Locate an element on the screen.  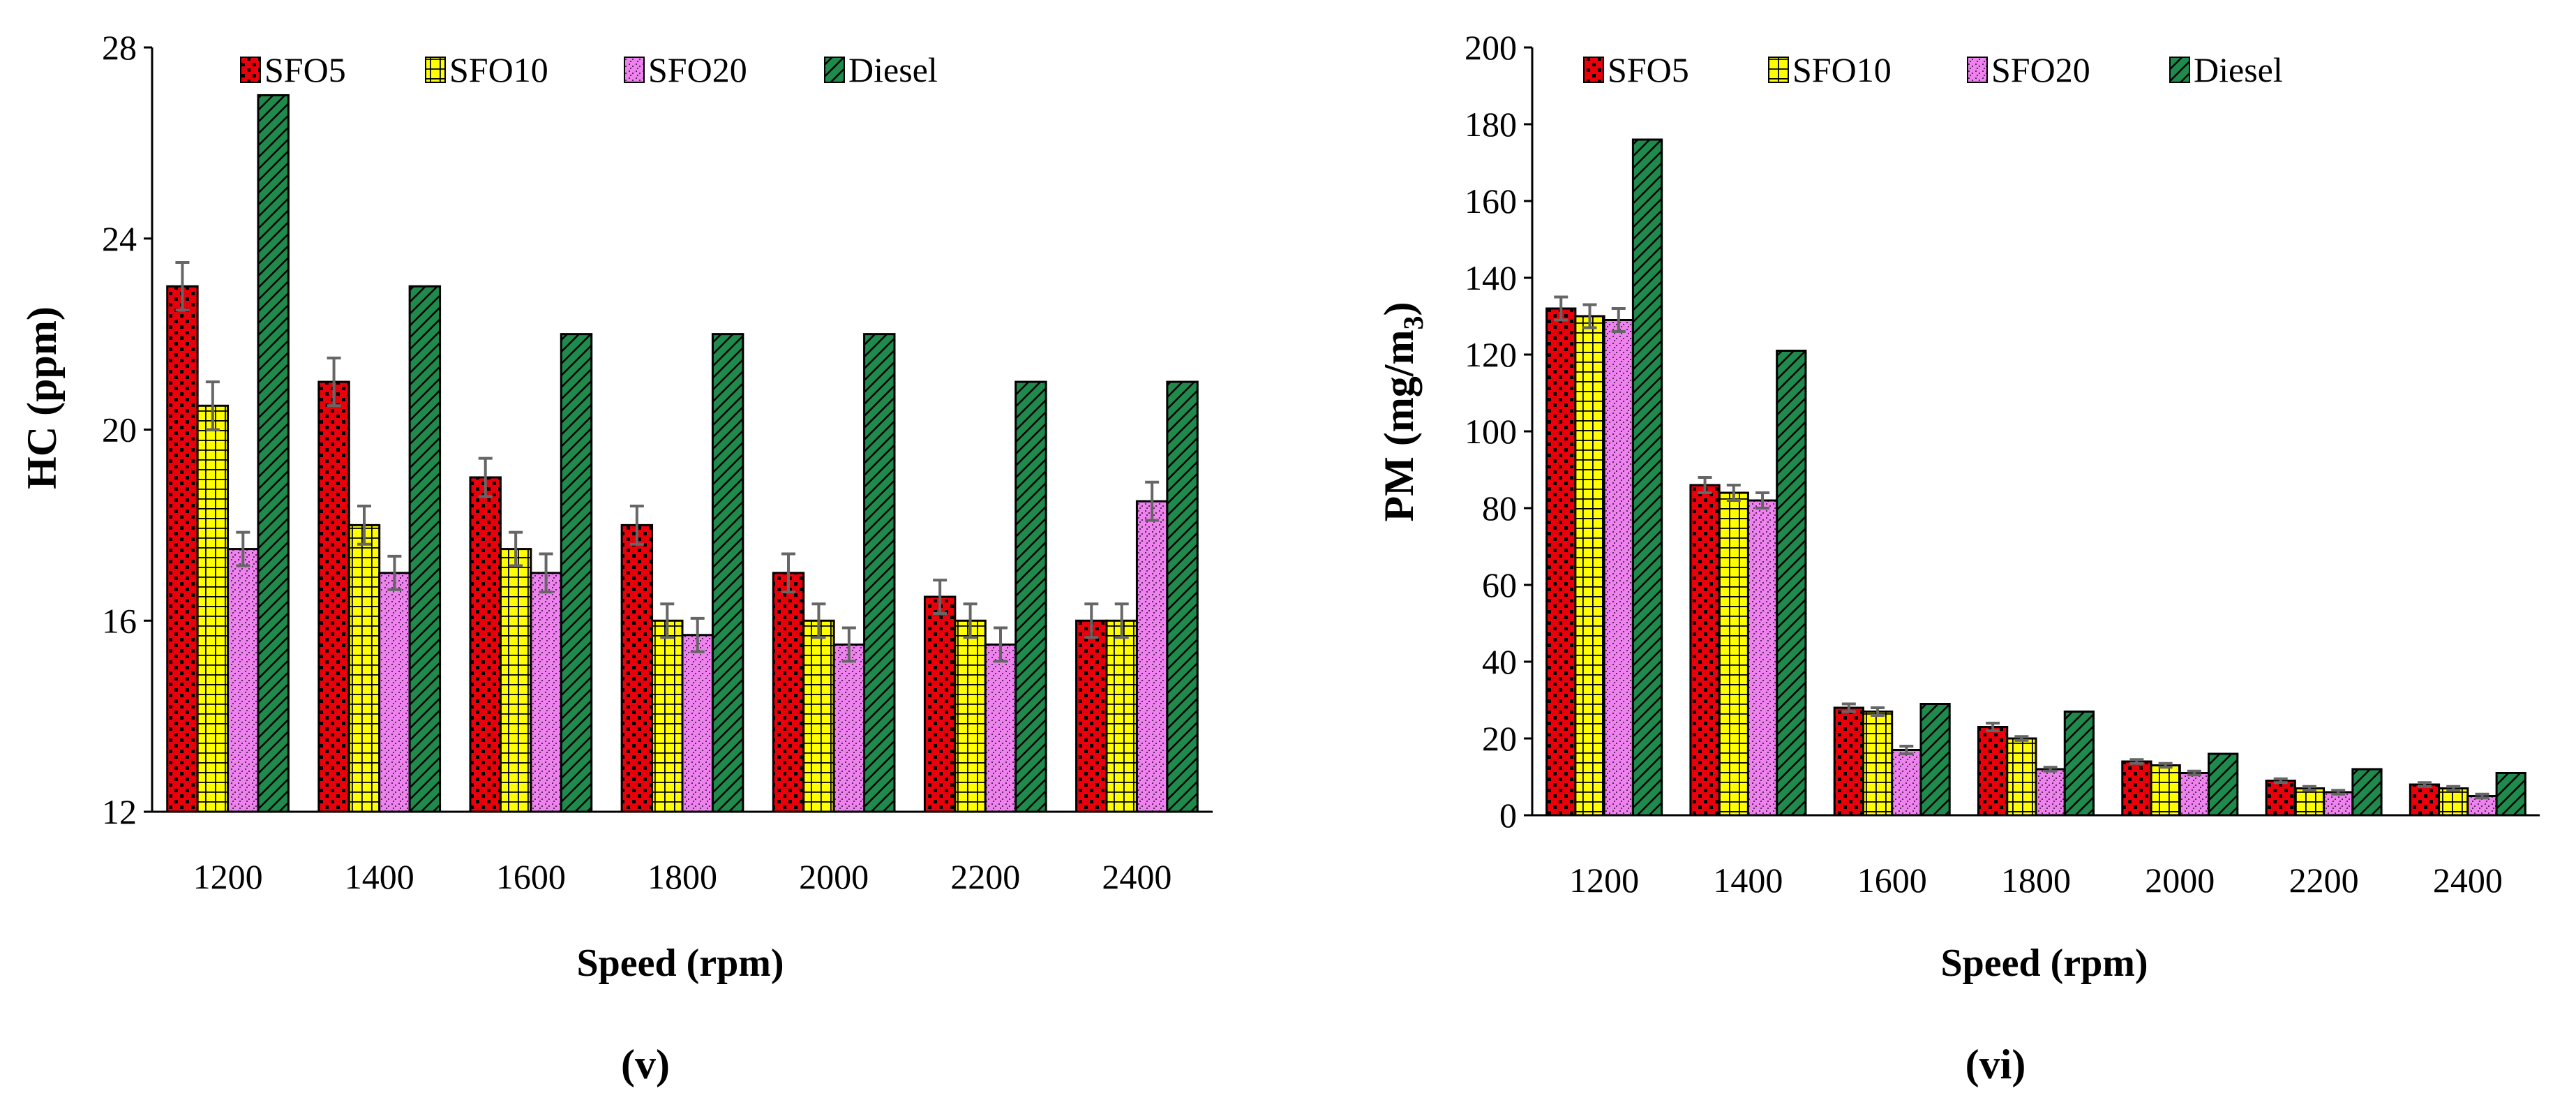
y-axis-title: PM (mg/m3) is located at coordinates (1402, 412).